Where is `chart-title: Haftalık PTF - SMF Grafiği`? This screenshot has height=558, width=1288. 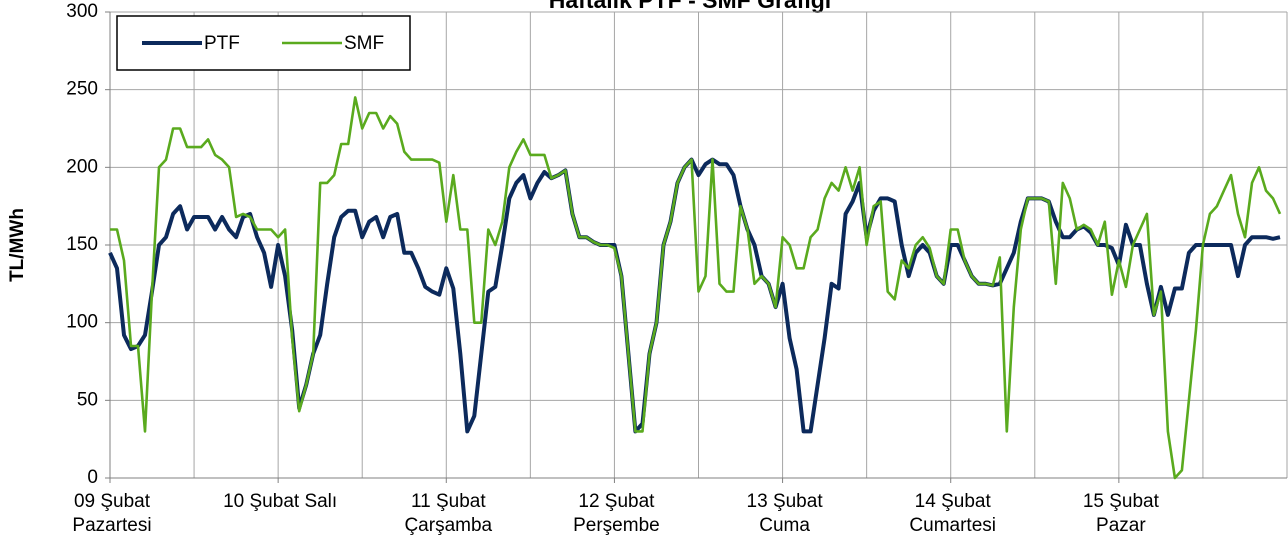
chart-title: Haftalık PTF - SMF Grafiği is located at coordinates (690, 6).